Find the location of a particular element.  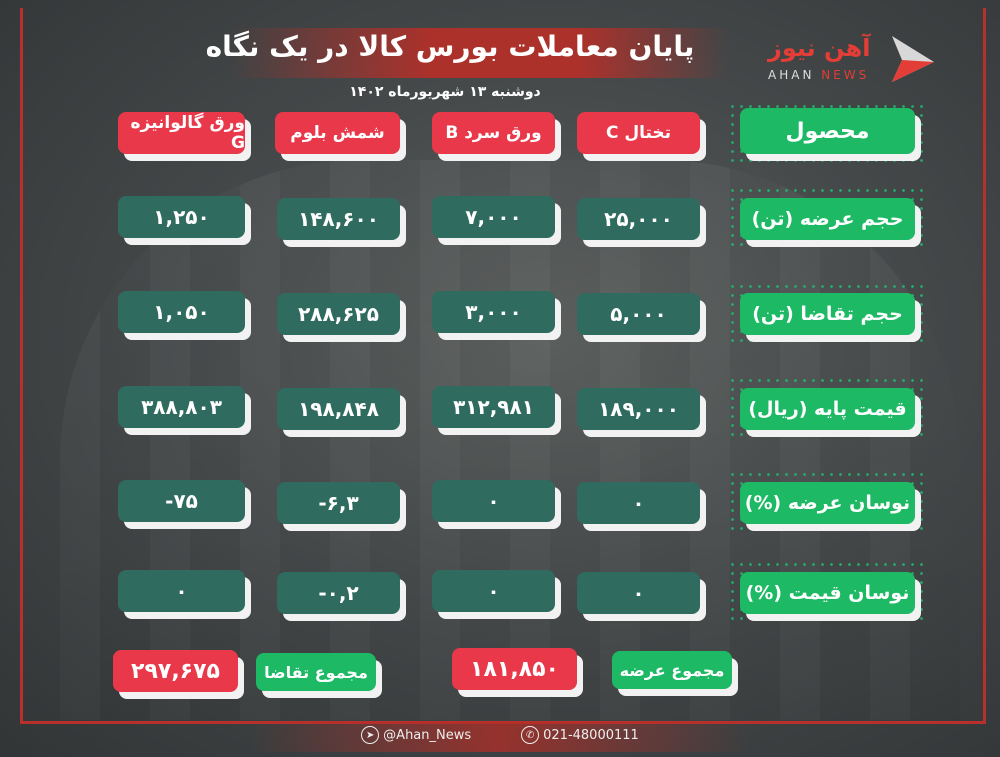

value-cell: ۳,۰۰۰ is located at coordinates (493, 312).